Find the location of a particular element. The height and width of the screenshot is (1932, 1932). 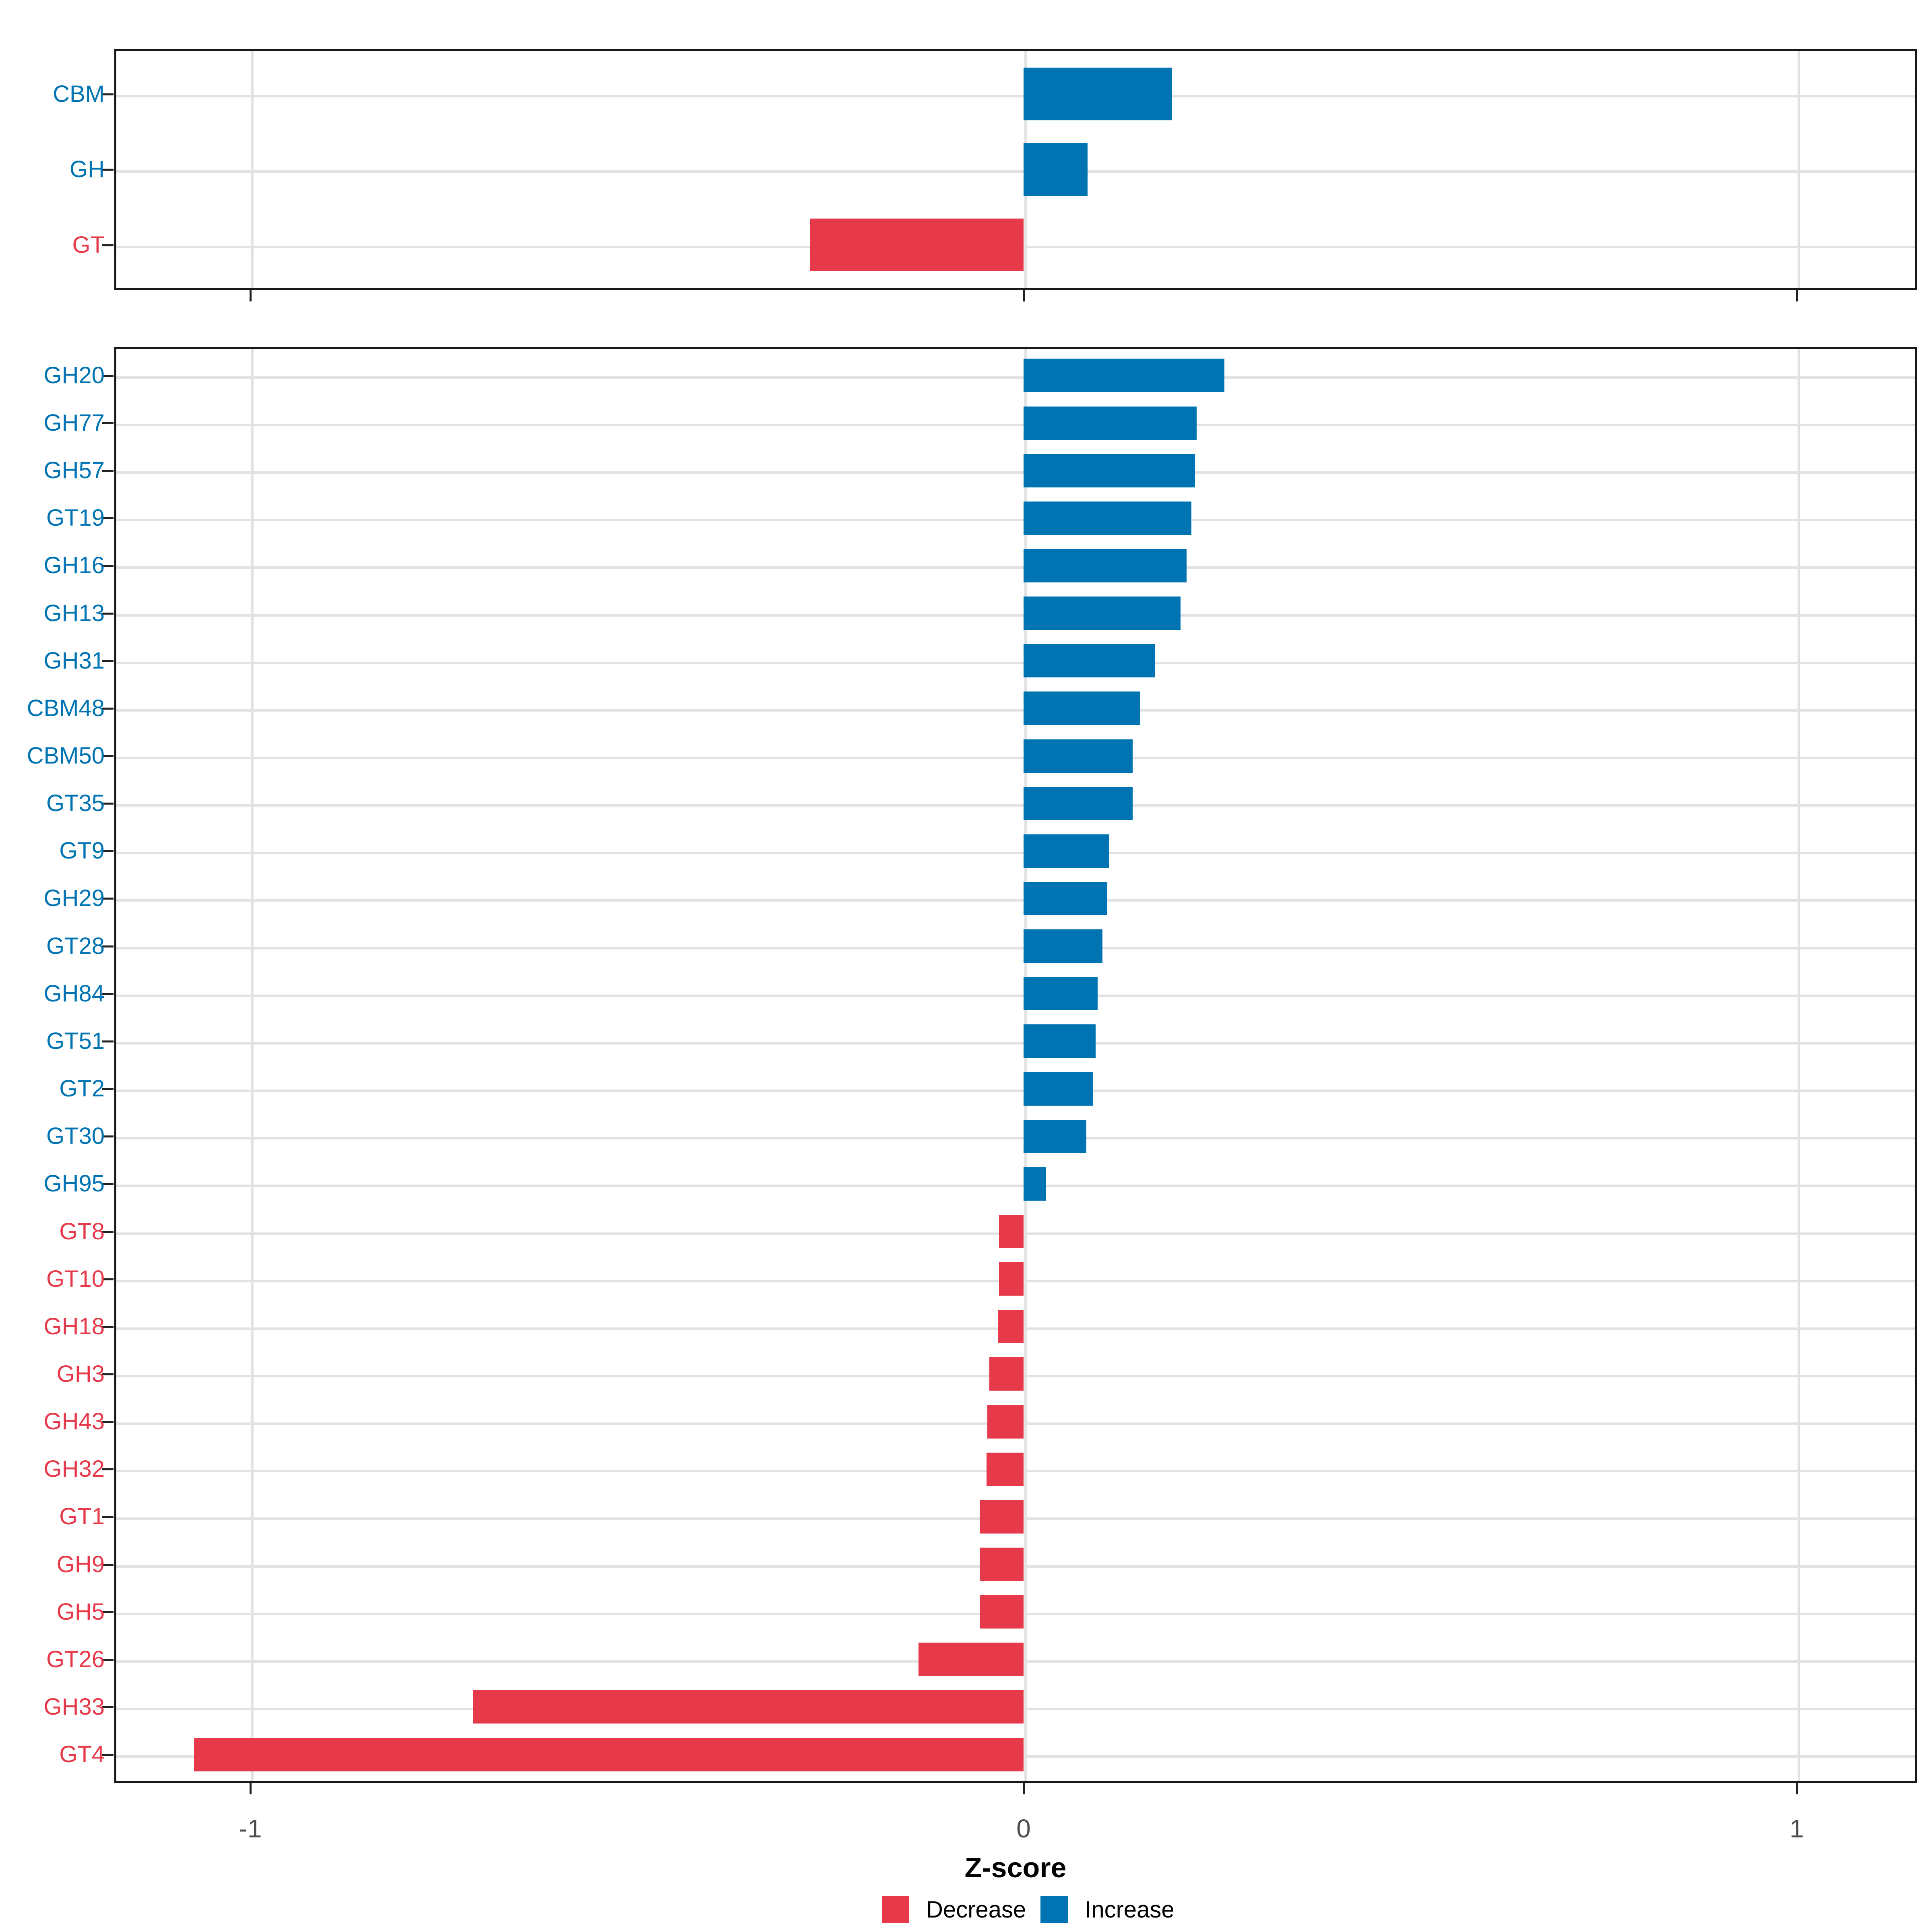

h-gridline-GT51 is located at coordinates (1015, 1043).